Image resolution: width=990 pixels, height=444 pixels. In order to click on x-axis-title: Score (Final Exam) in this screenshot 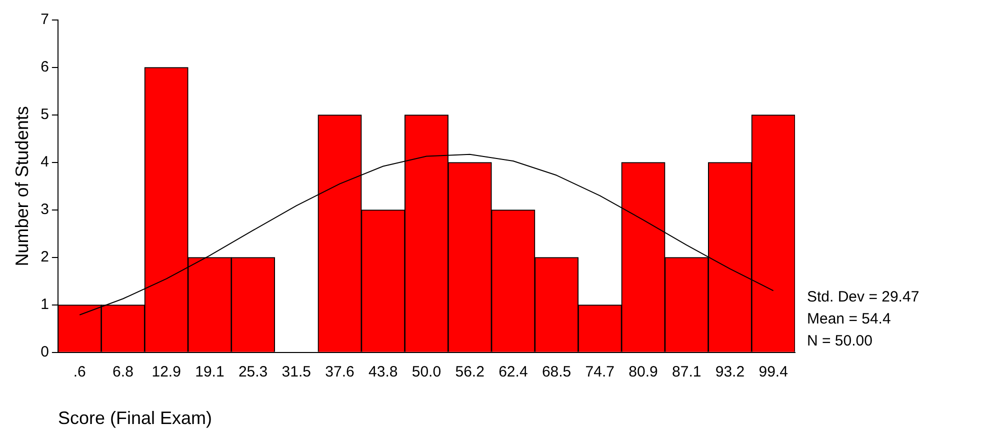, I will do `click(135, 418)`.